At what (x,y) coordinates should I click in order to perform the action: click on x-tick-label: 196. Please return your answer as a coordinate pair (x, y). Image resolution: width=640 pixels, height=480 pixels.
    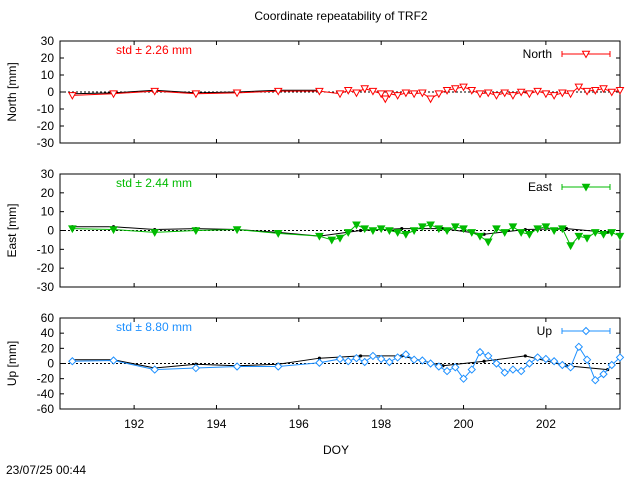
    Looking at the image, I should click on (299, 424).